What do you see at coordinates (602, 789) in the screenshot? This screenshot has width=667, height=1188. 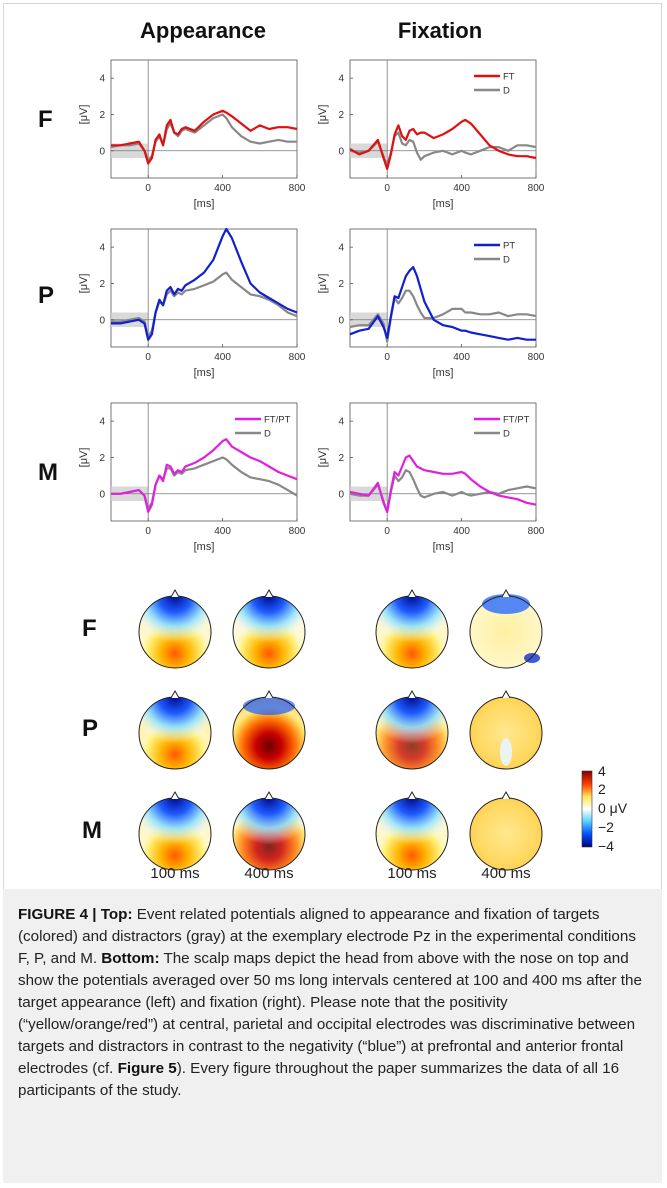 I see `colorbar-tick-2: 2` at bounding box center [602, 789].